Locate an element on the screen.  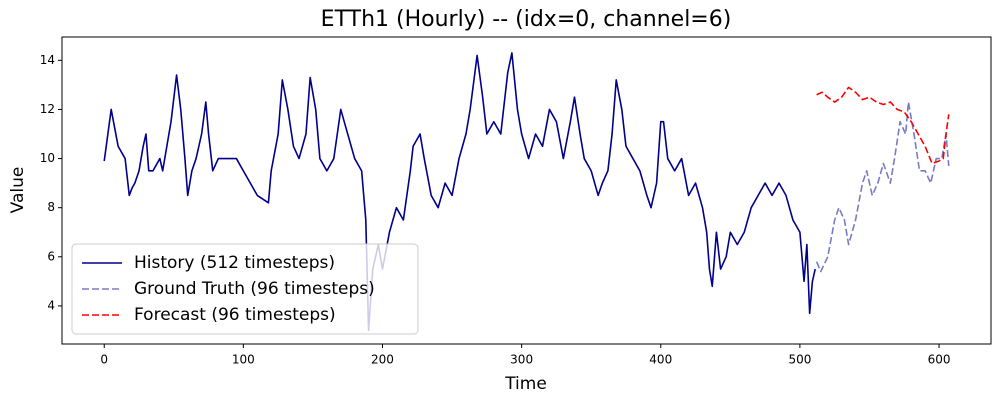
x-tick-label: 200 is located at coordinates (382, 360).